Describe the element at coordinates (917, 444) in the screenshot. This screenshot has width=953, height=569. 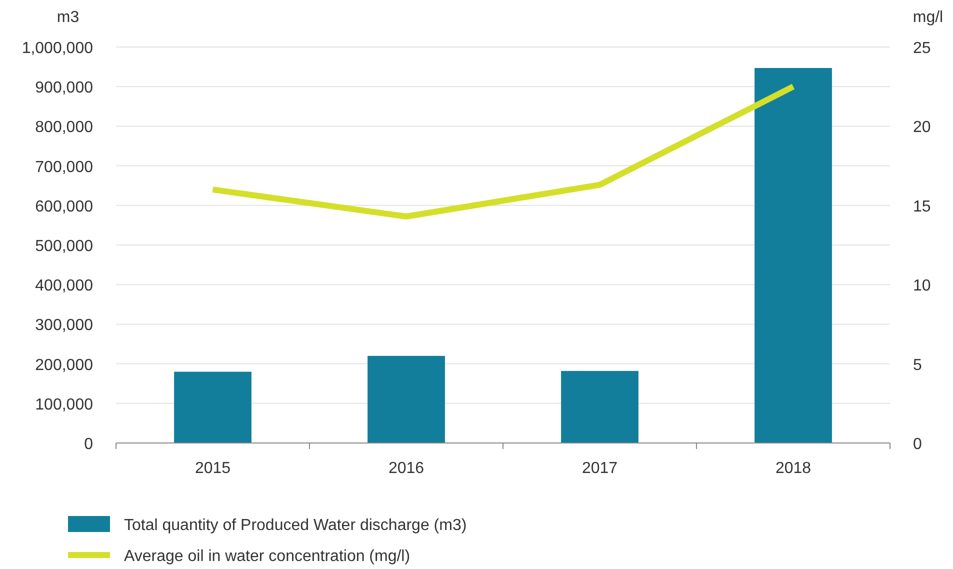
I see `y2-tick-label: 0` at that location.